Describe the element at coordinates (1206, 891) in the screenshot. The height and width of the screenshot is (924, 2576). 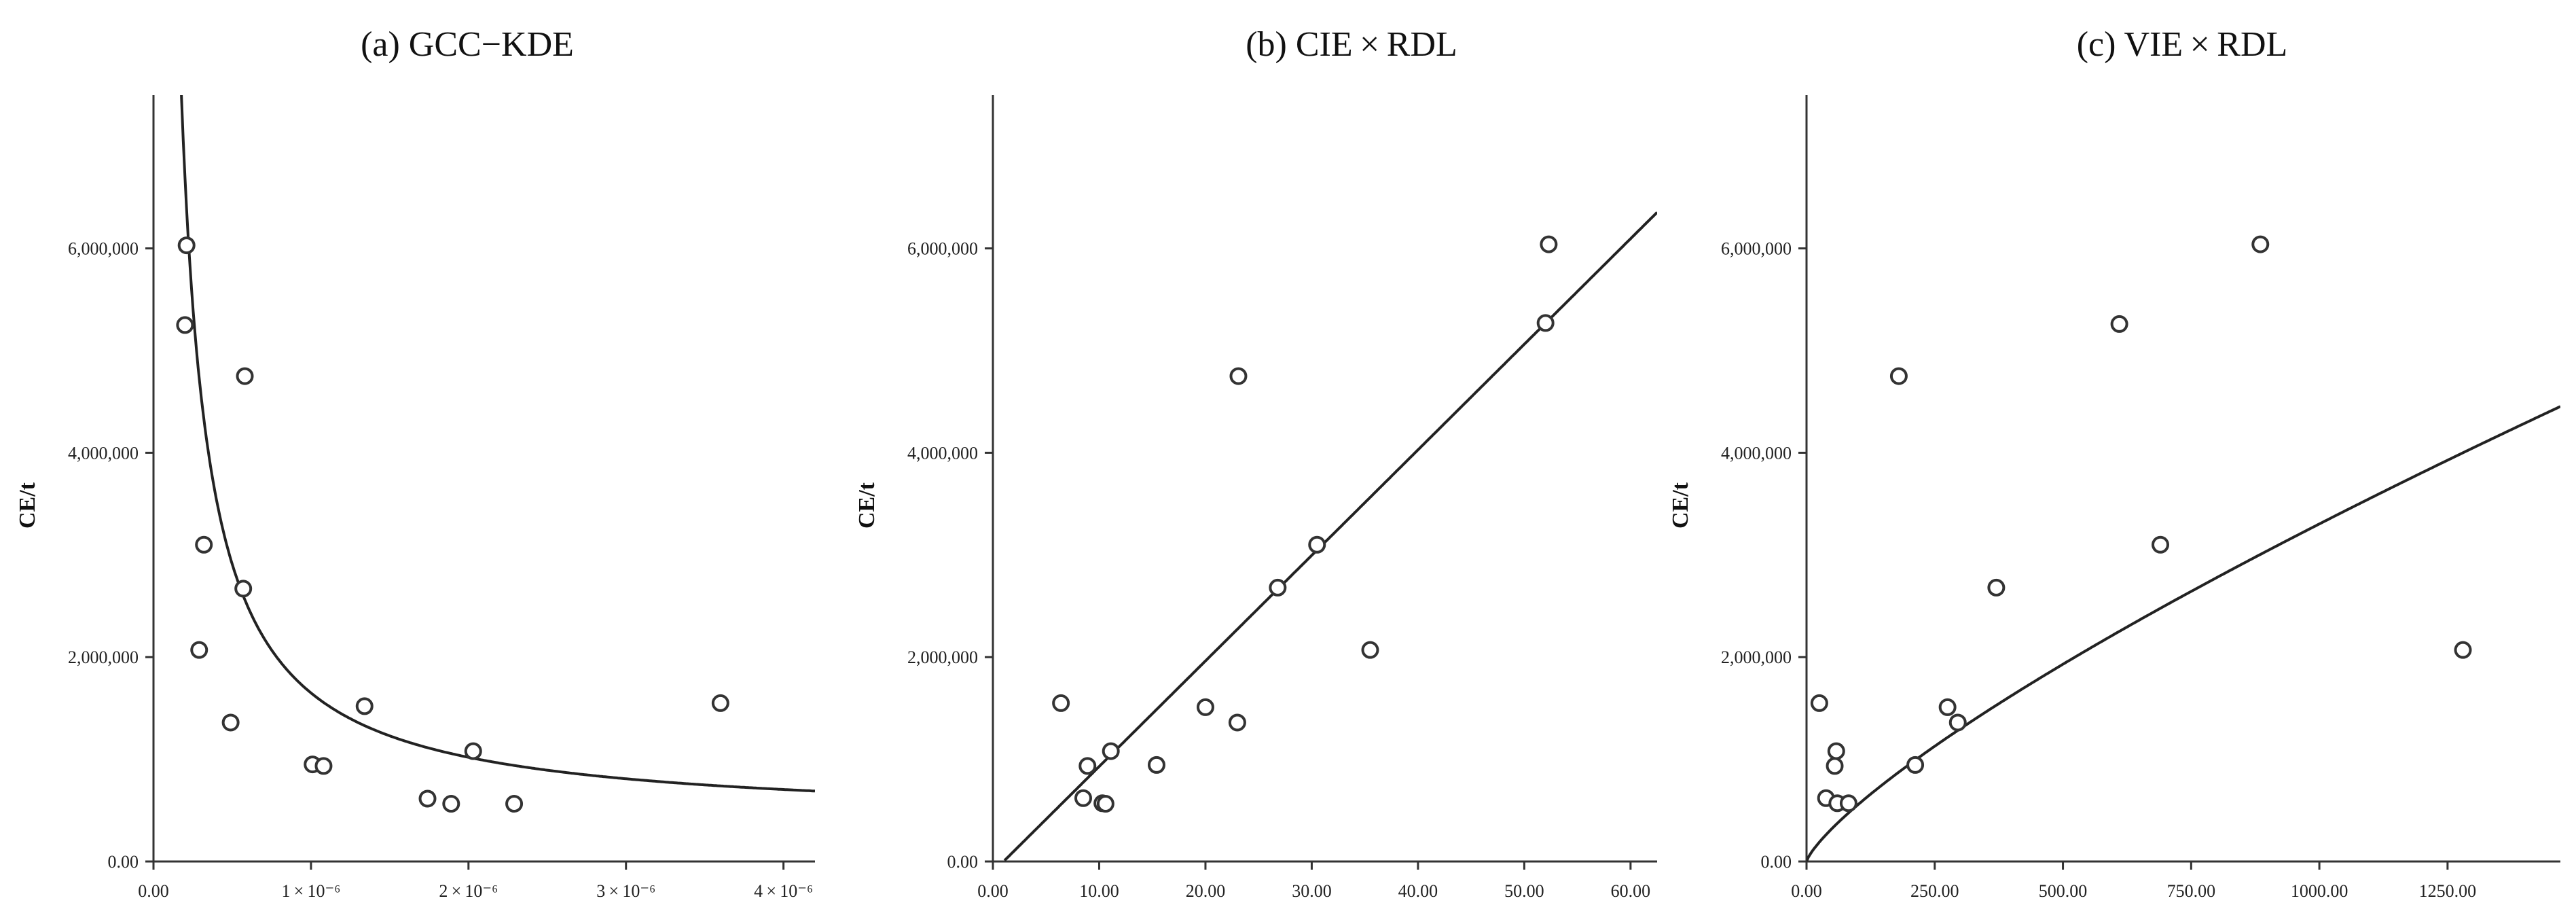
I see `x-tick-label: 20.00` at that location.